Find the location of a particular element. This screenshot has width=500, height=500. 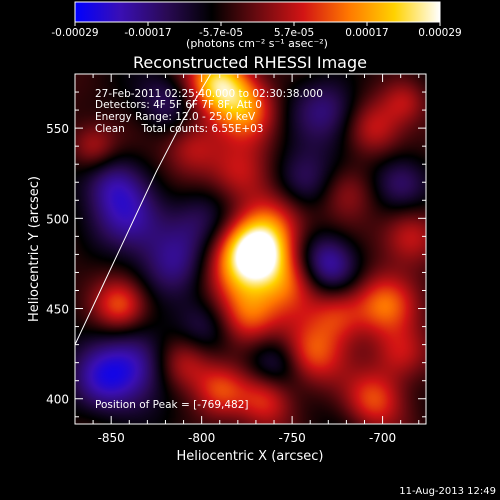

peak-position-label: Position of Peak = [-769,482] is located at coordinates (172, 405).